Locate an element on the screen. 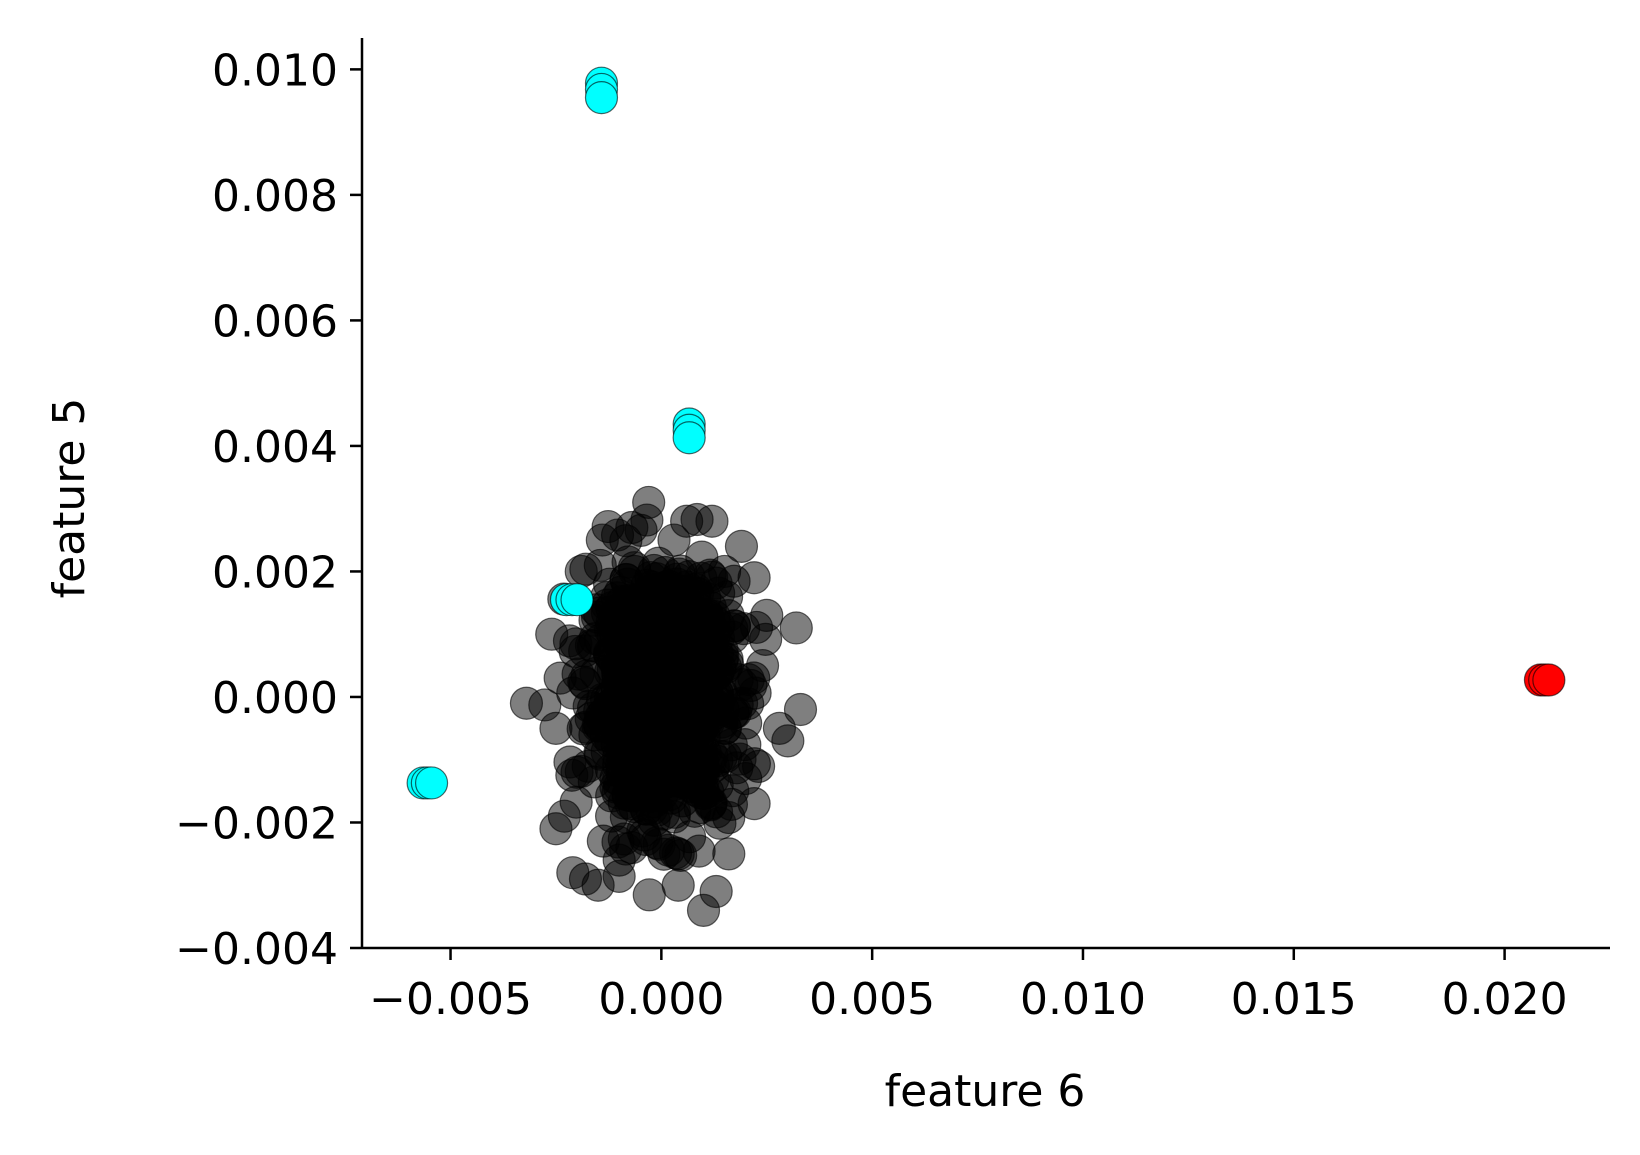 The width and height of the screenshot is (1640, 1155). data-point-red is located at coordinates (1549, 680).